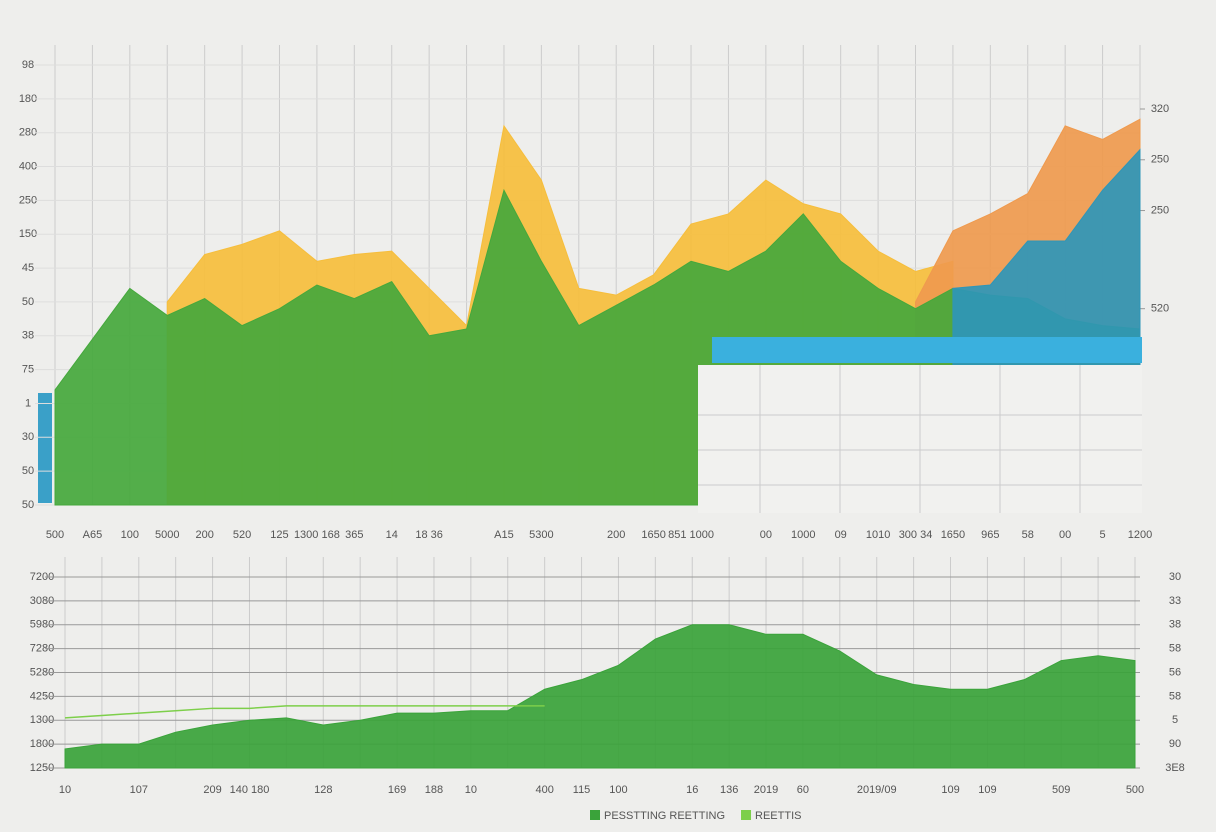  What do you see at coordinates (1175, 625) in the screenshot?
I see `y2-tick-label: 38` at bounding box center [1175, 625].